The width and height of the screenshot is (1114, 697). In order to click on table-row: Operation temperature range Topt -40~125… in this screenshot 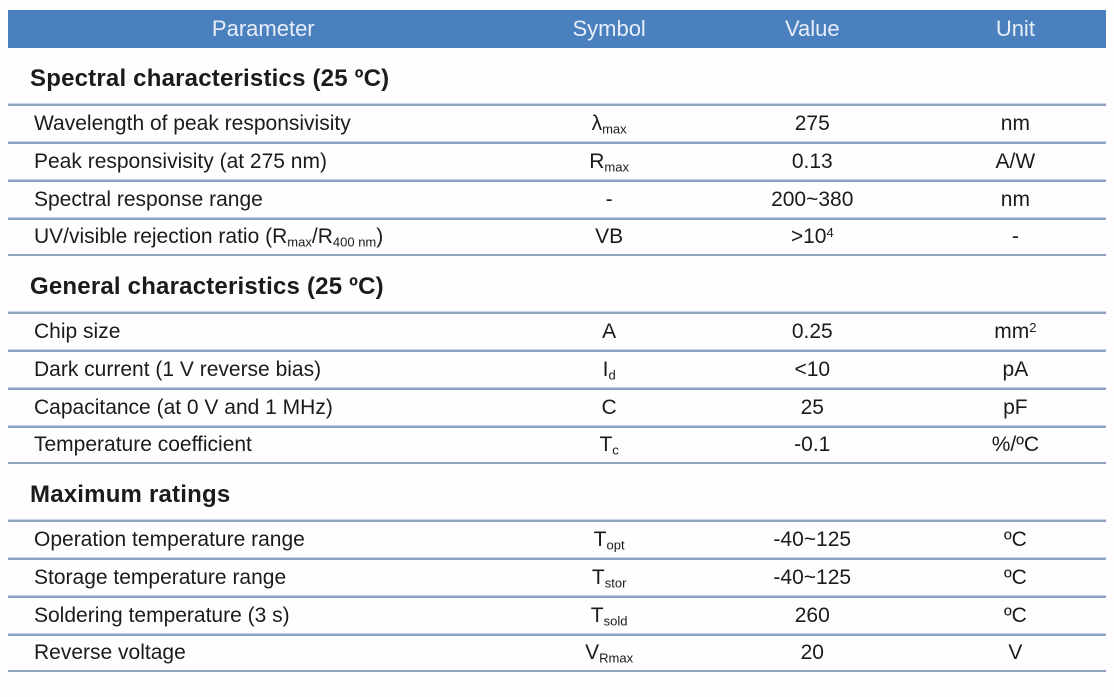, I will do `click(557, 539)`.